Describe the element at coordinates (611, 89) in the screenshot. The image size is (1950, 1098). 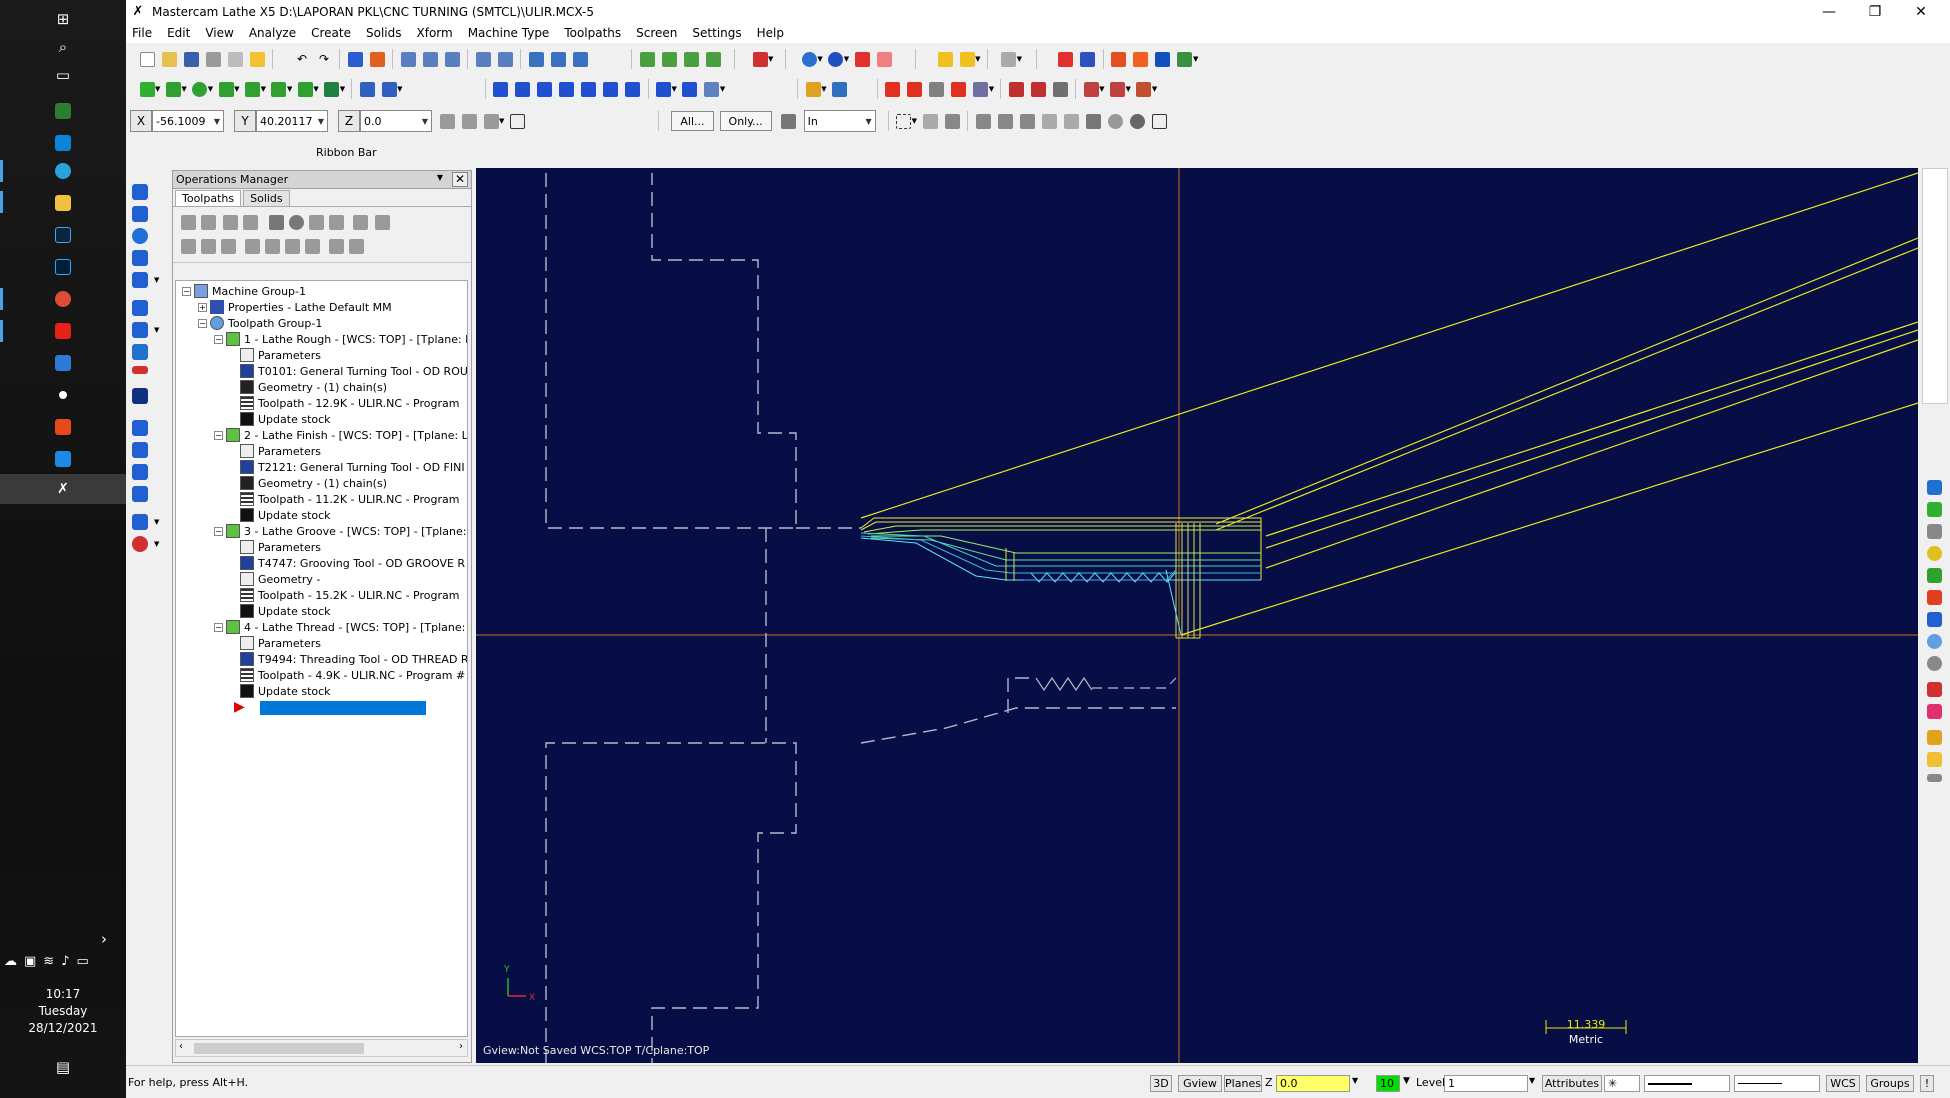
I see `xform-project-icon` at that location.